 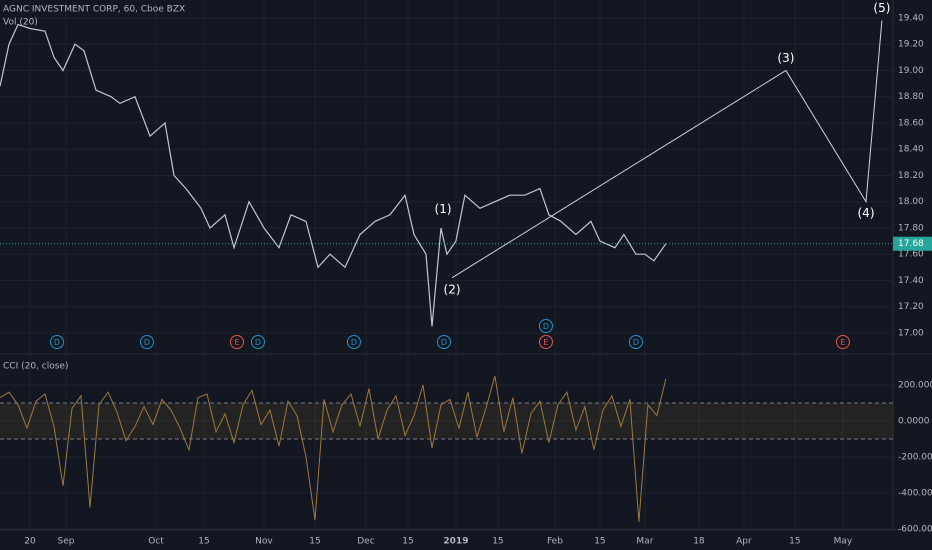 I want to click on cci-band, so click(x=446, y=421).